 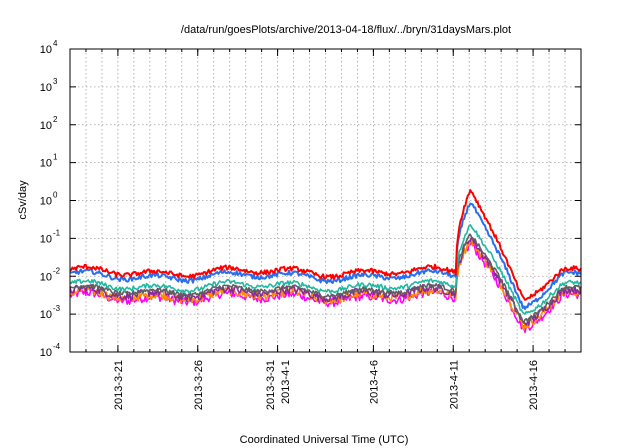 I want to click on y-tick-exponent: 4, so click(x=55, y=43).